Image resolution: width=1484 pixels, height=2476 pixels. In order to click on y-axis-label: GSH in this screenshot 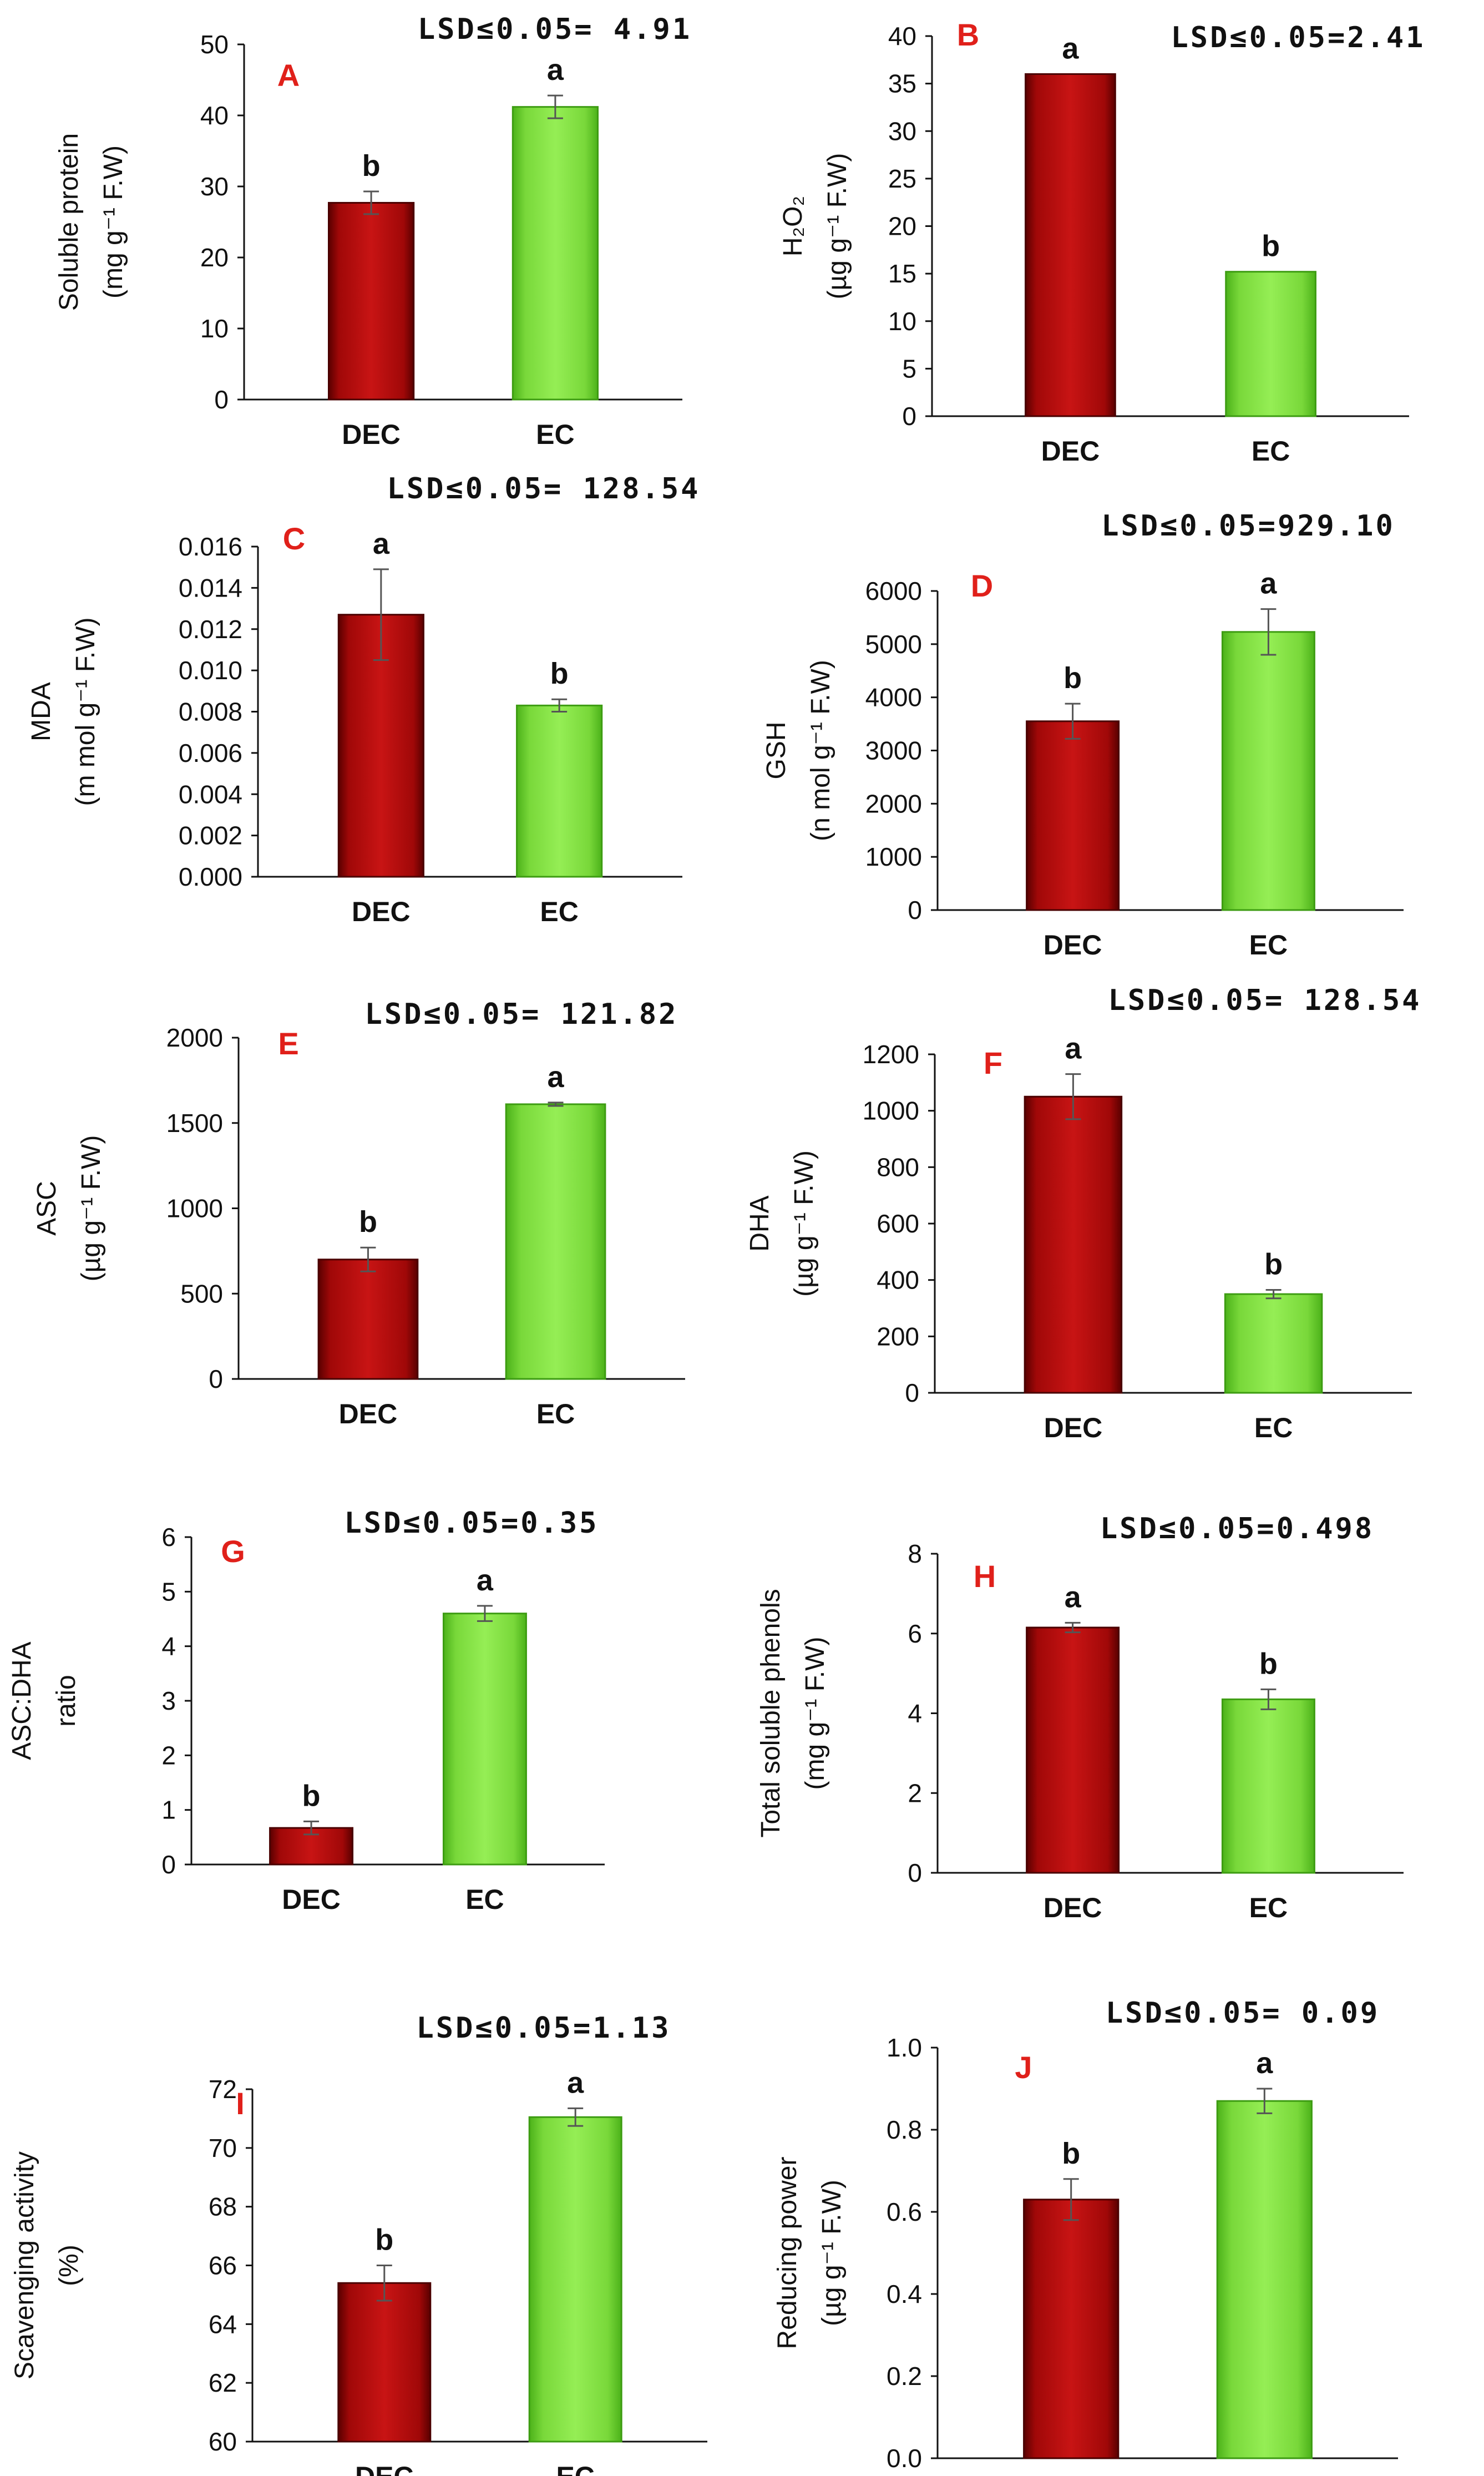, I will do `click(776, 750)`.